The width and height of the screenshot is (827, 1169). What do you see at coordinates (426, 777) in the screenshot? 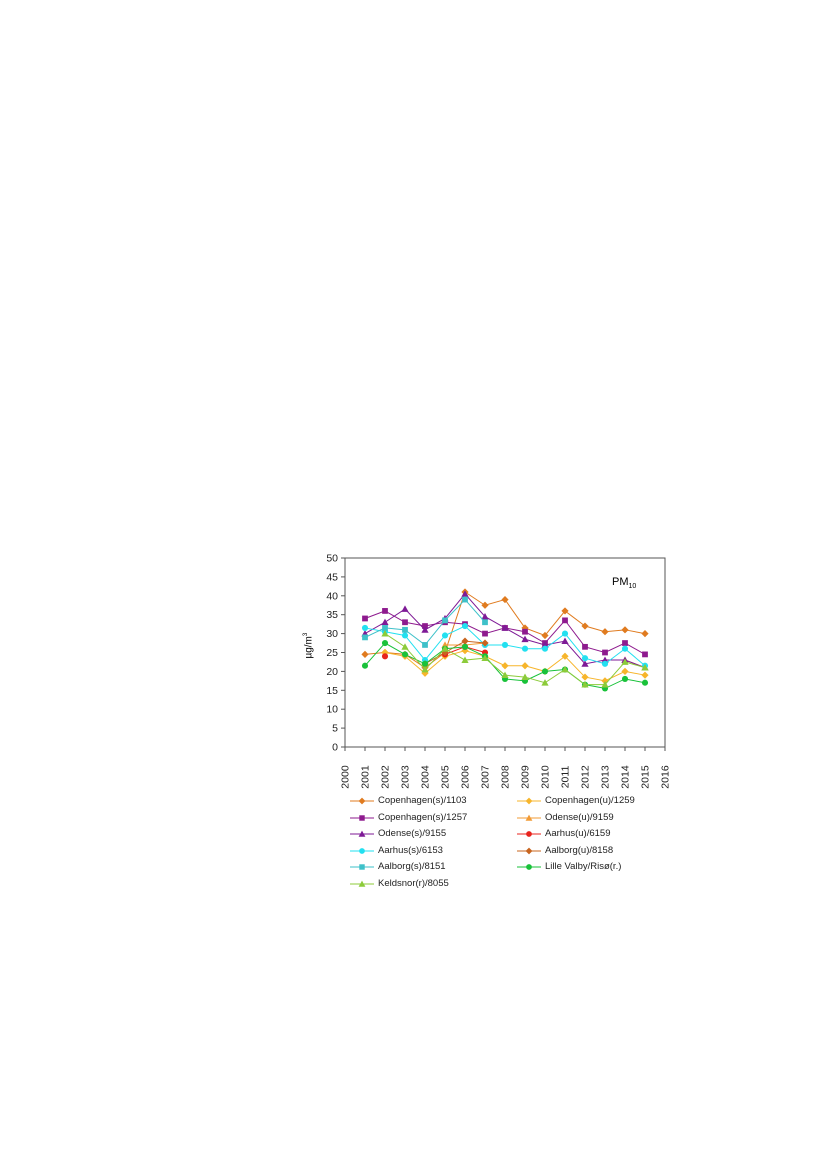
I see `x-tick-label: 2004` at bounding box center [426, 777].